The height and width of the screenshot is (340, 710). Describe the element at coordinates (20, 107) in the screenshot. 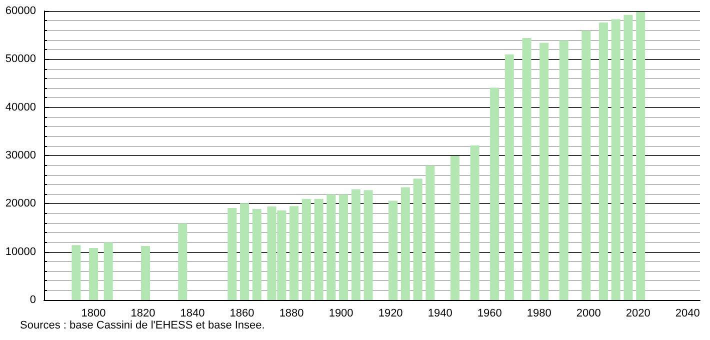

I see `y-tick-label: 40000` at that location.